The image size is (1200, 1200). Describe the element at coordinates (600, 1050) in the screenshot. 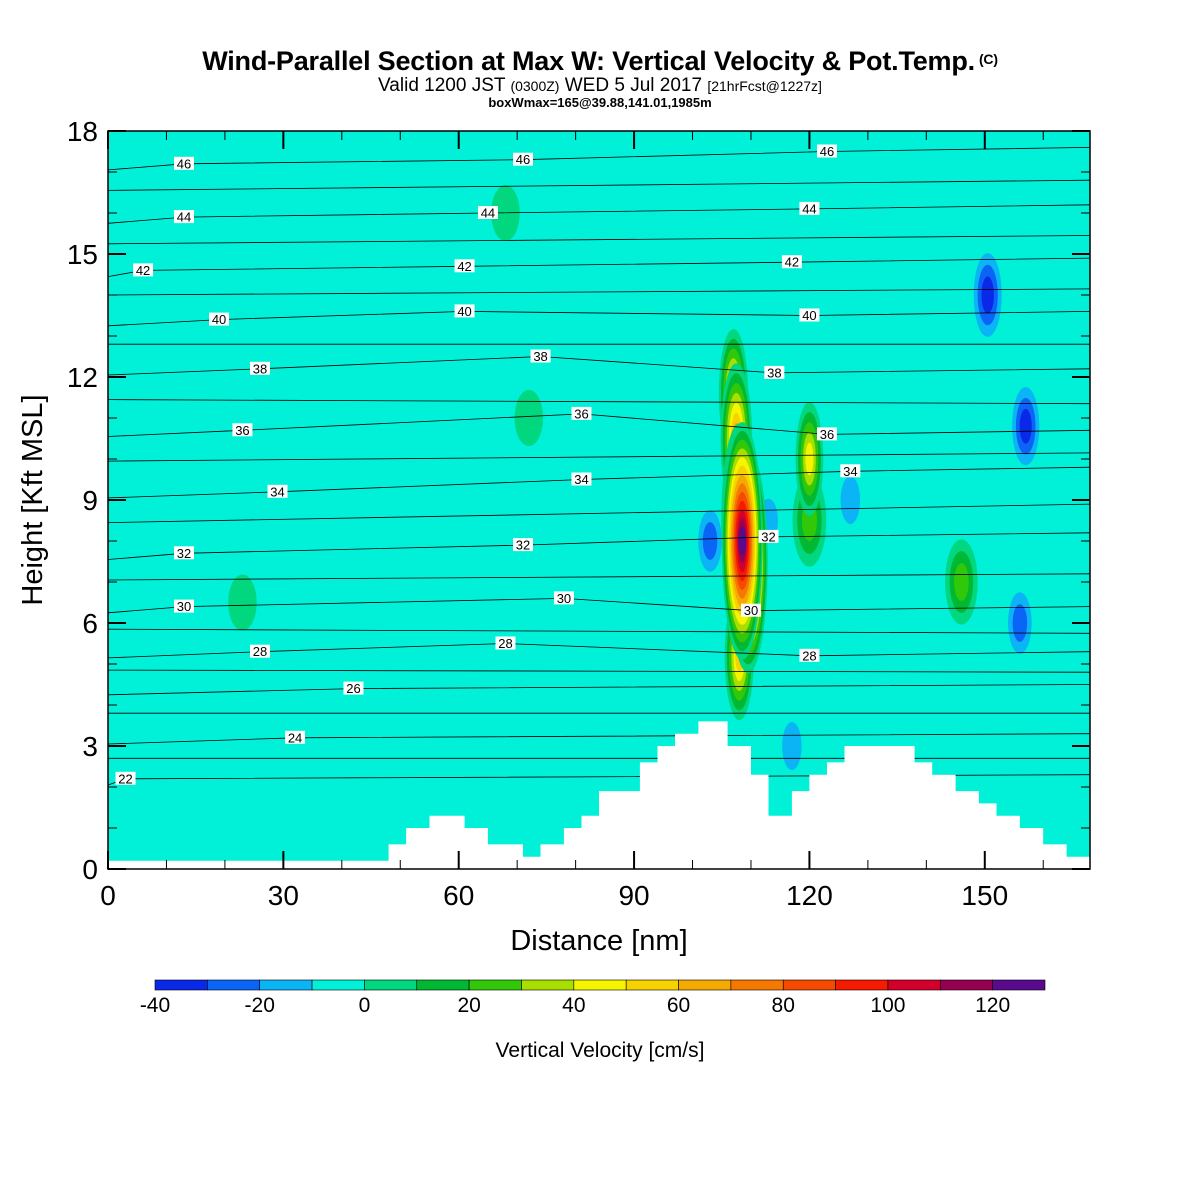

I see `colorbar-label: Vertical Velocity [cm/s]` at that location.